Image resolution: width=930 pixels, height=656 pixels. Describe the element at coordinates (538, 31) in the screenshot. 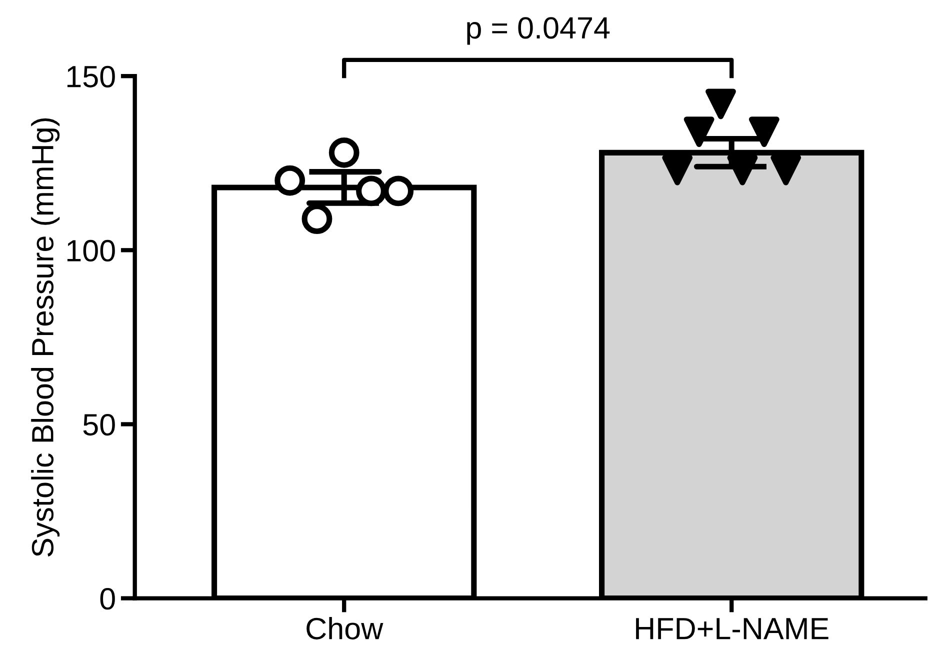

I see `text: p = 0.0474` at that location.